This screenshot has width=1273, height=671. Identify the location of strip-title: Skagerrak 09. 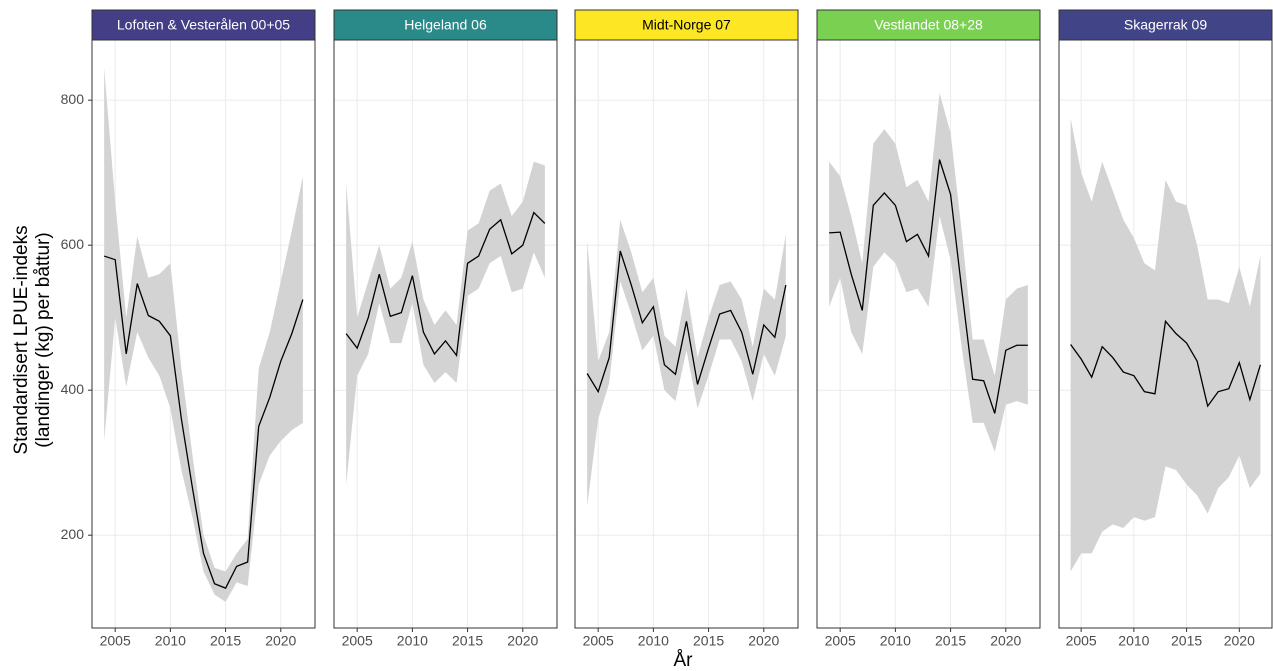
(1165, 25).